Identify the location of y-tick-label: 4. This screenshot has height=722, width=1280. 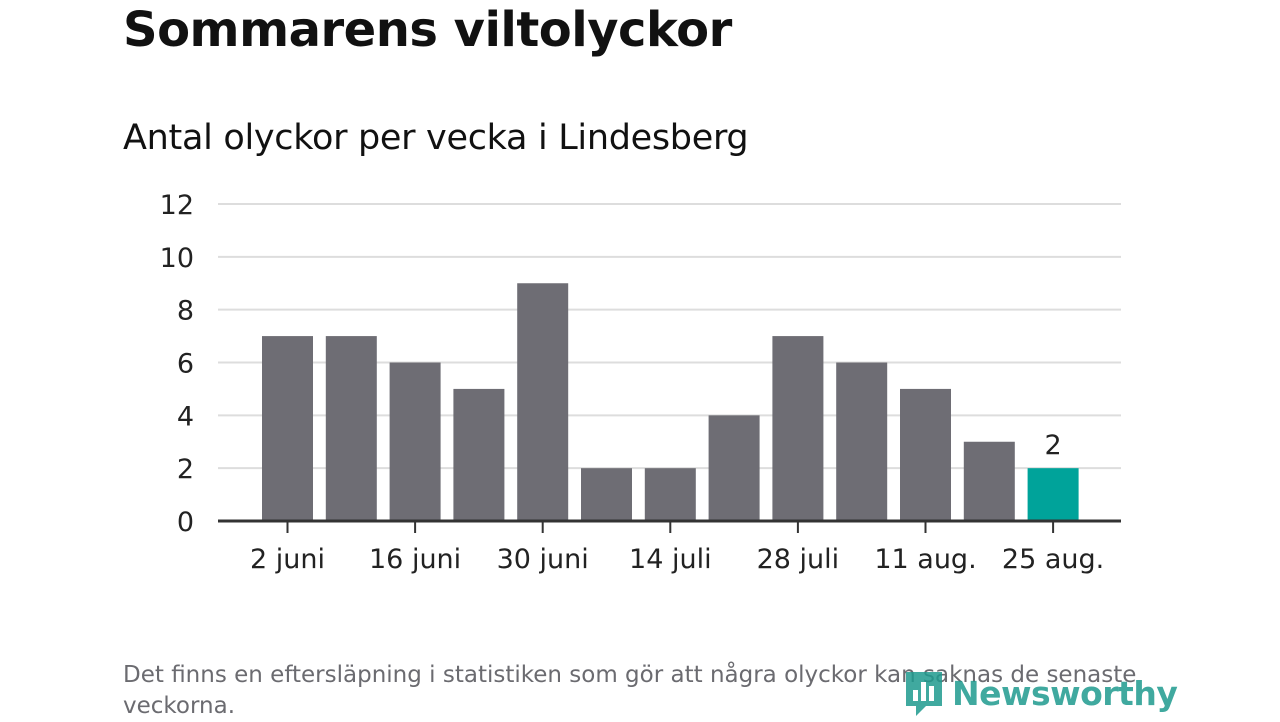
(185, 416).